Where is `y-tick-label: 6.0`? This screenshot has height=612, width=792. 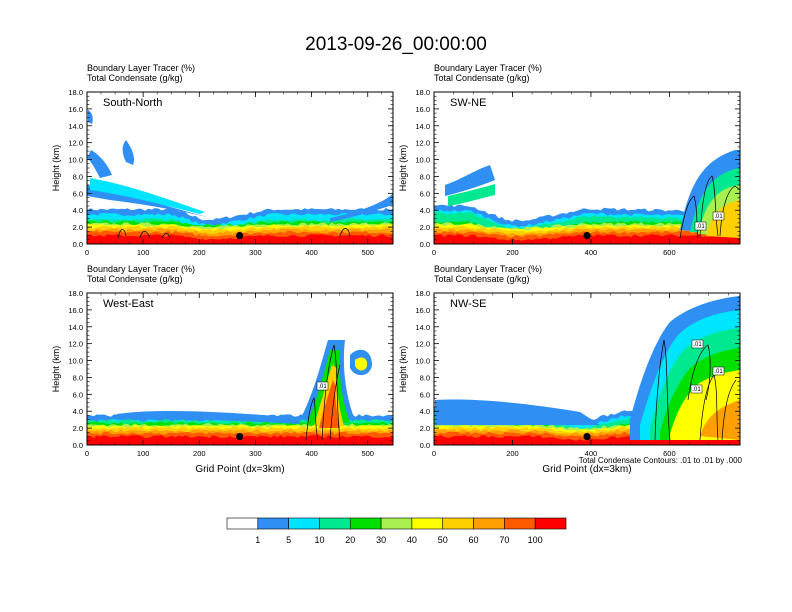
y-tick-label: 6.0 is located at coordinates (78, 394).